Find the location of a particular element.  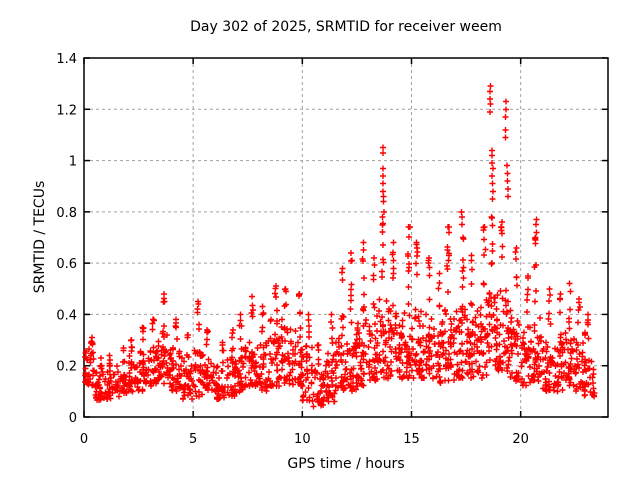

x-tick-label: 20 is located at coordinates (520, 439).